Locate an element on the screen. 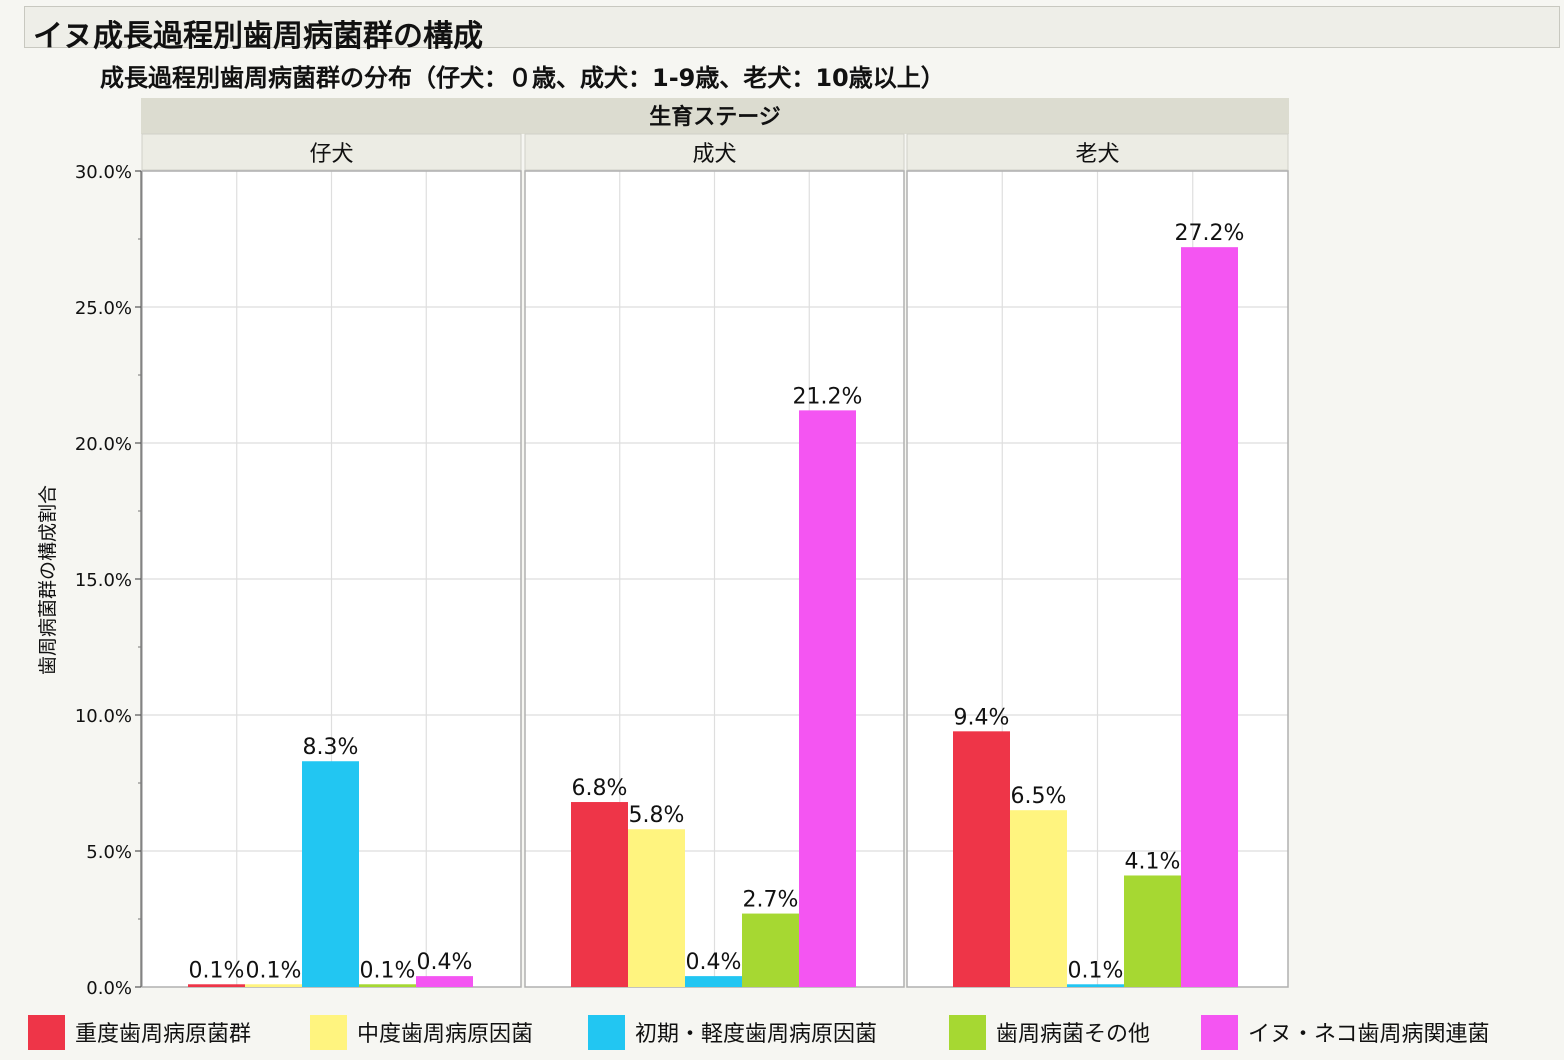 The width and height of the screenshot is (1564, 1060). y-tick-label: 15.0% is located at coordinates (103, 580).